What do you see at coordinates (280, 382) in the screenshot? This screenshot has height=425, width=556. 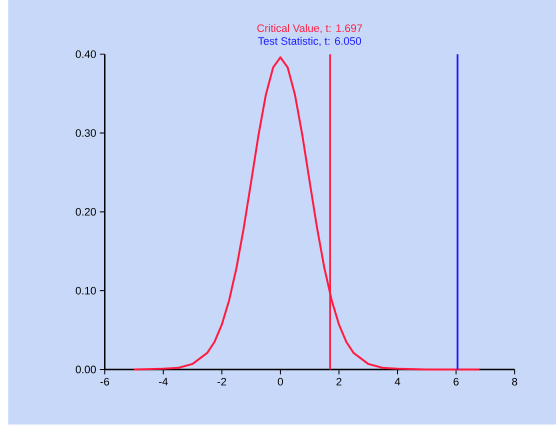 I see `x-tick-label: 0` at bounding box center [280, 382].